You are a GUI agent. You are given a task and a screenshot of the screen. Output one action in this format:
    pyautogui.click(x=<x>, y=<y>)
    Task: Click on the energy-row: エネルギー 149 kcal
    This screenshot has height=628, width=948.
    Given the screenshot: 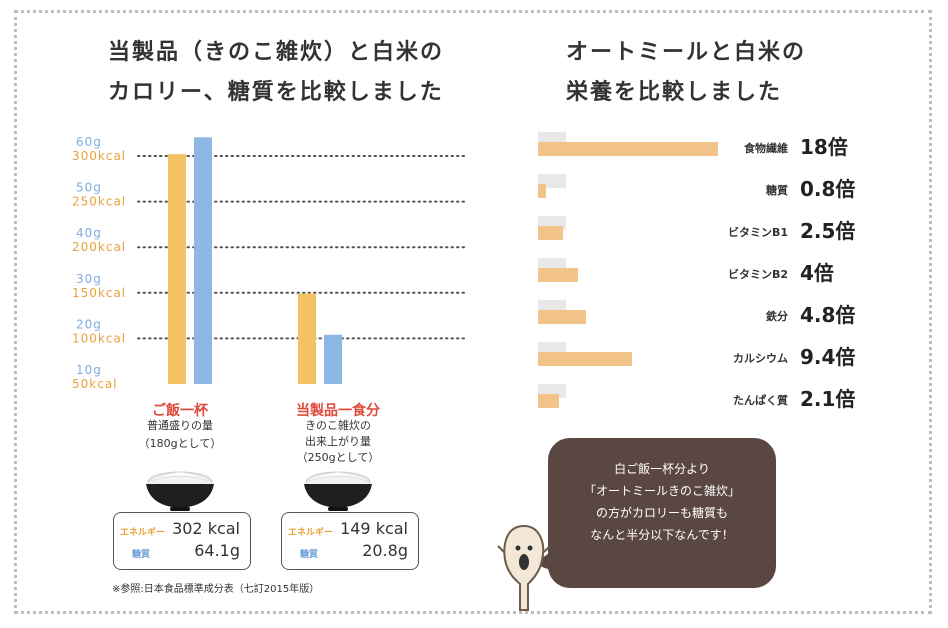 What is the action you would take?
    pyautogui.click(x=350, y=529)
    